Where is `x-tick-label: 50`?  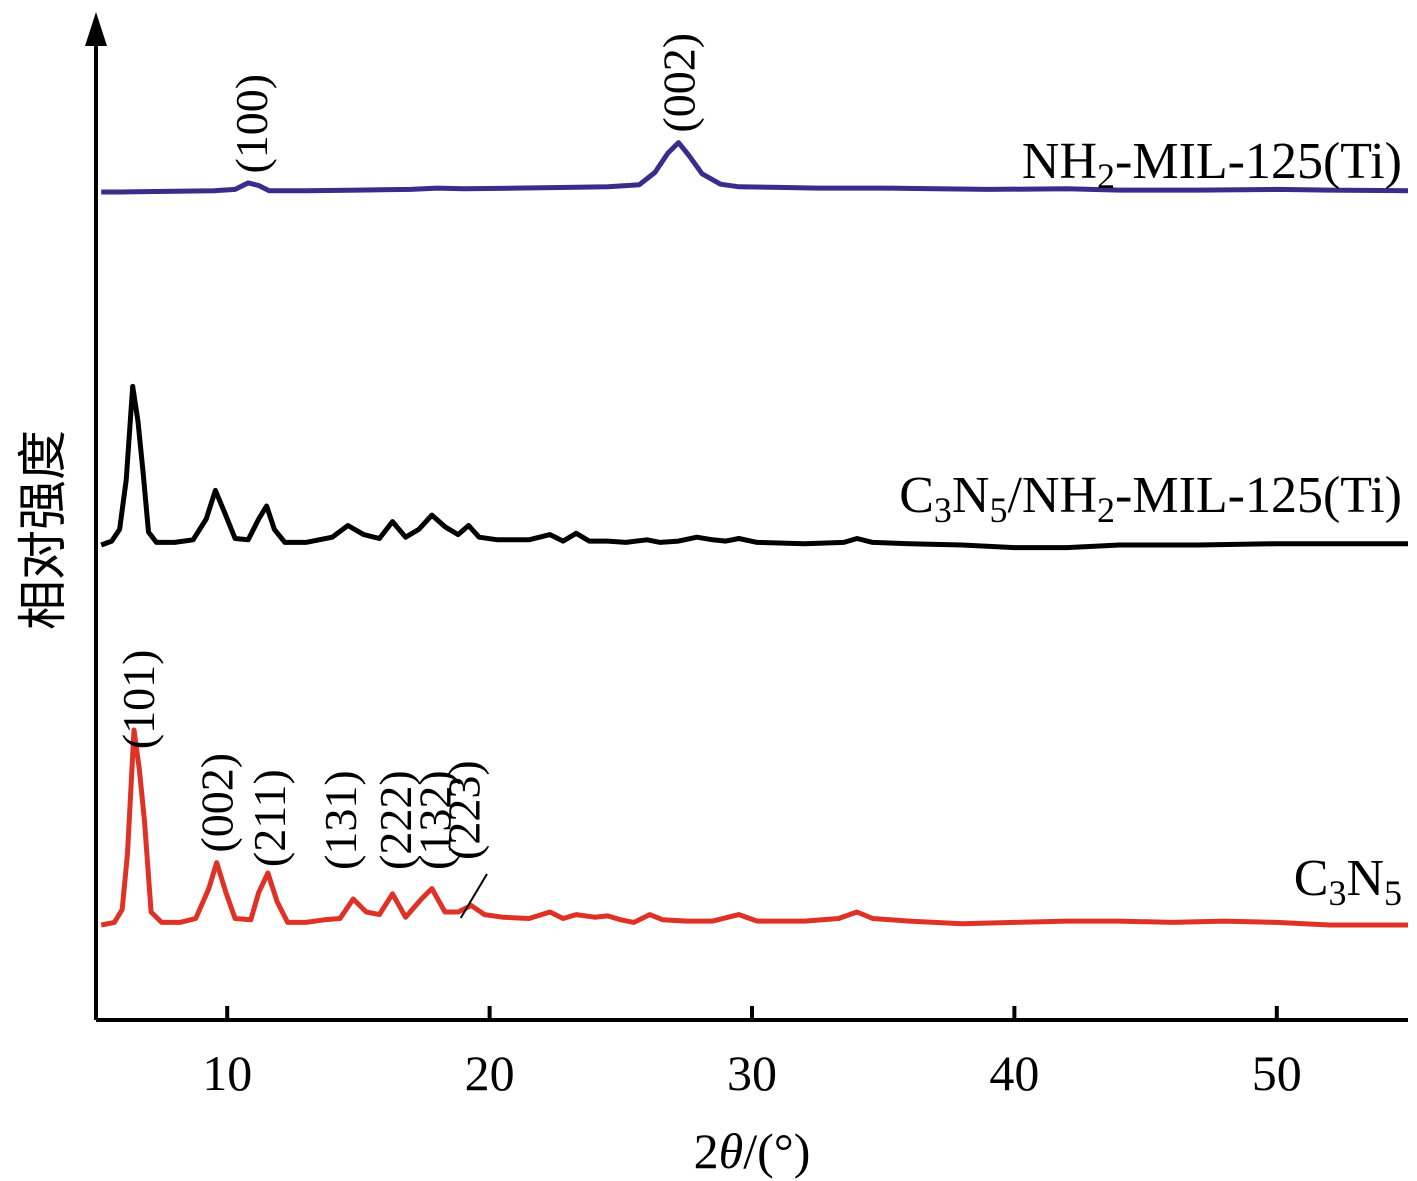
x-tick-label: 50 is located at coordinates (1277, 1073).